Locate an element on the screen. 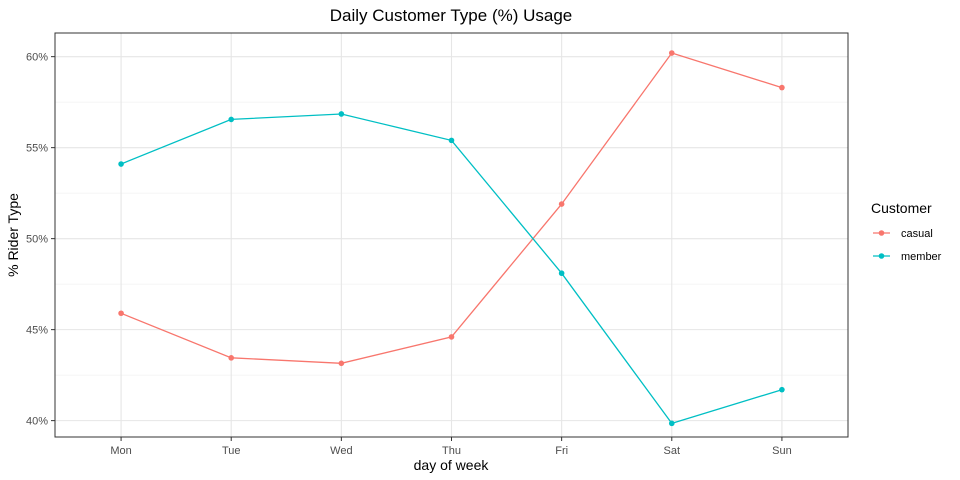  x-axis-title: day of week is located at coordinates (452, 465).